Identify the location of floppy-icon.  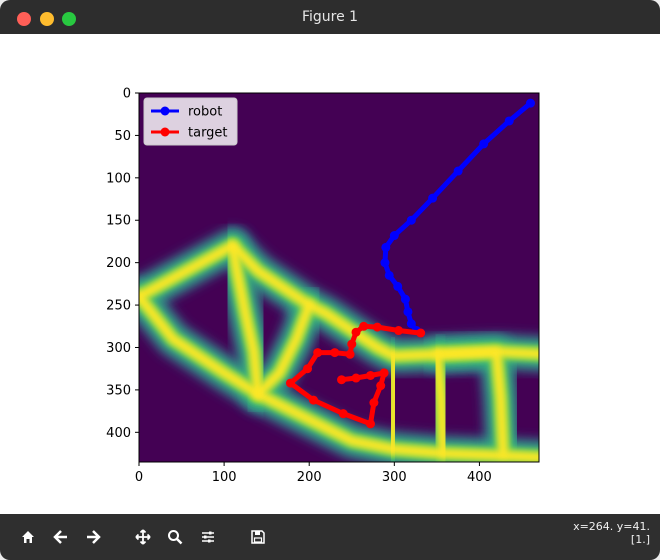
(258, 537).